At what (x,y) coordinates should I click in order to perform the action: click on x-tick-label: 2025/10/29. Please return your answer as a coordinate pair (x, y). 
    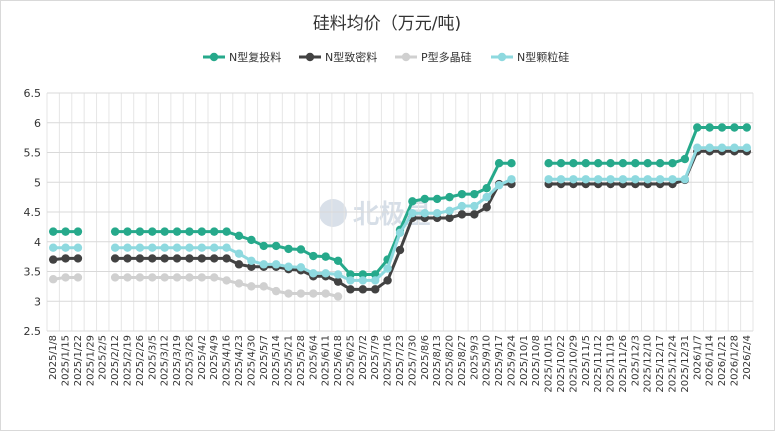
    Looking at the image, I should click on (573, 364).